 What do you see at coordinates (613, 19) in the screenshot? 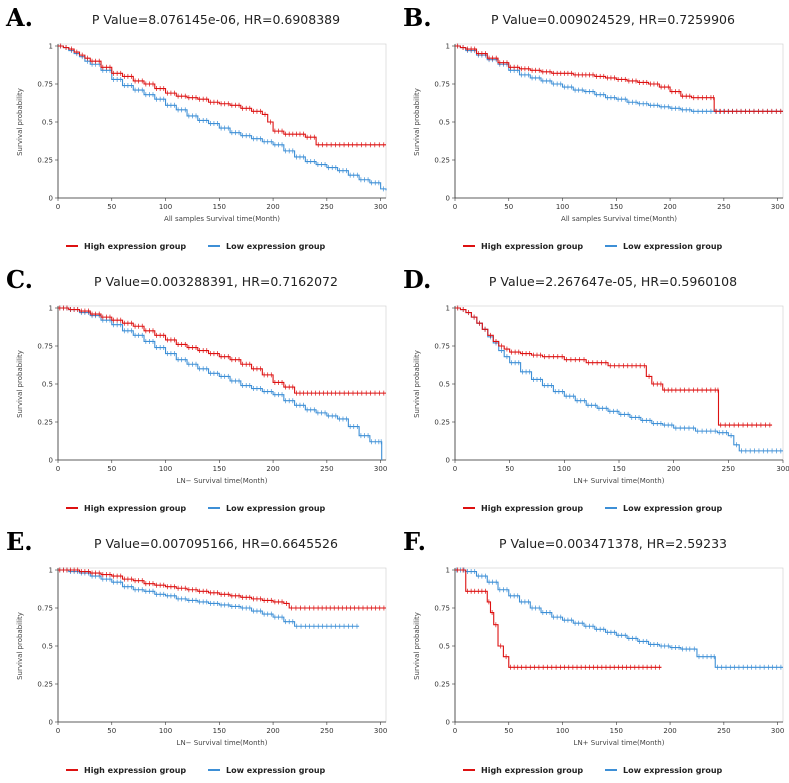
I see `chart-title: P Value=0.009024529, HR=0.7259906` at bounding box center [613, 19].